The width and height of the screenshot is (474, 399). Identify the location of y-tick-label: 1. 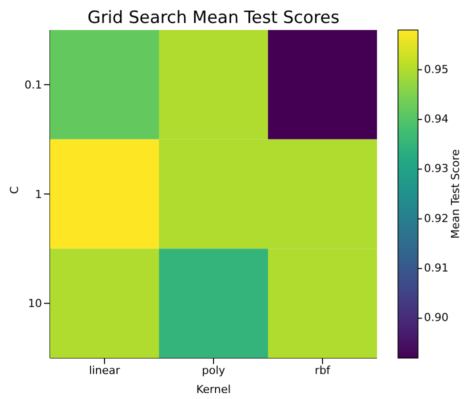
(38, 194).